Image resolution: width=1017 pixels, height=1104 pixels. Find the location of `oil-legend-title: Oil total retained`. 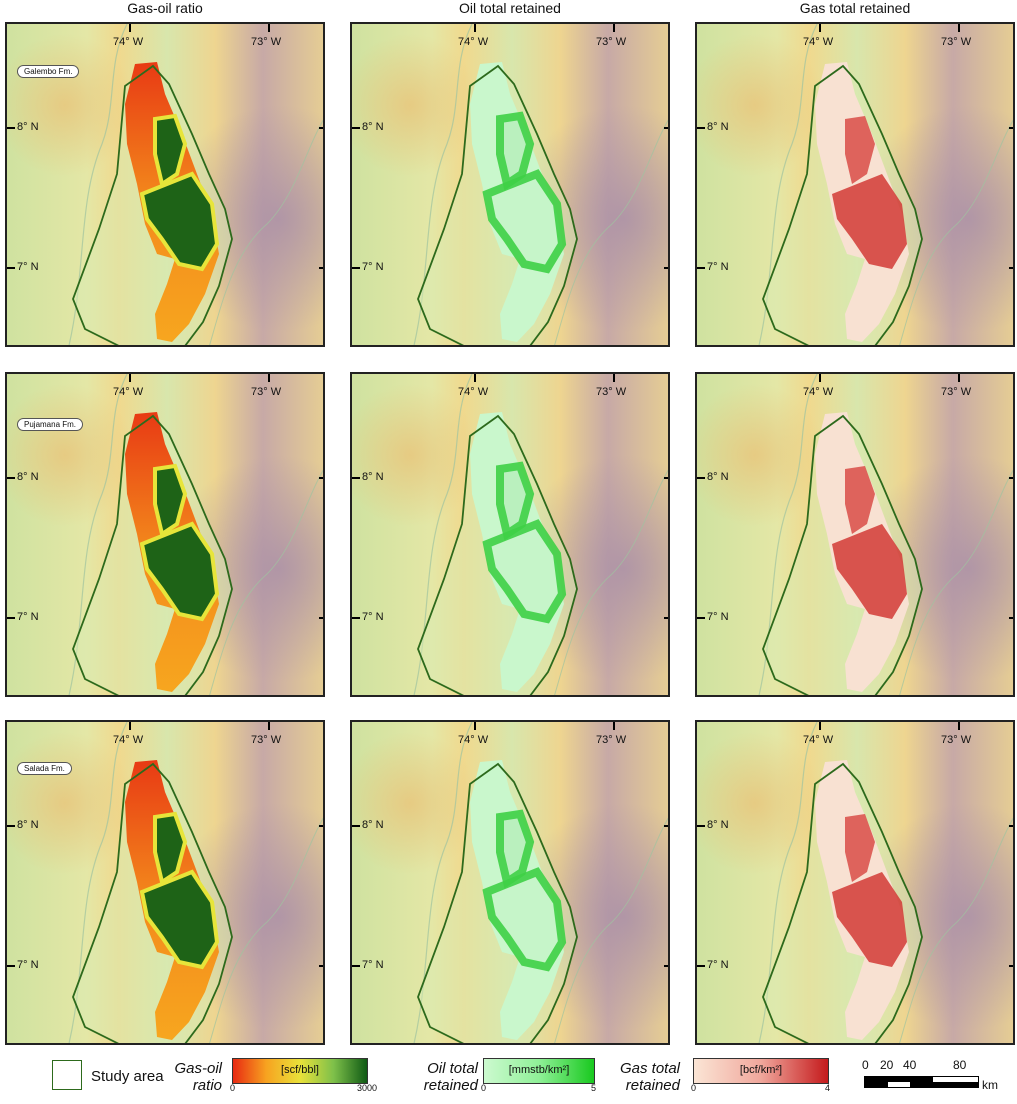

oil-legend-title: Oil total retained is located at coordinates (439, 1077).